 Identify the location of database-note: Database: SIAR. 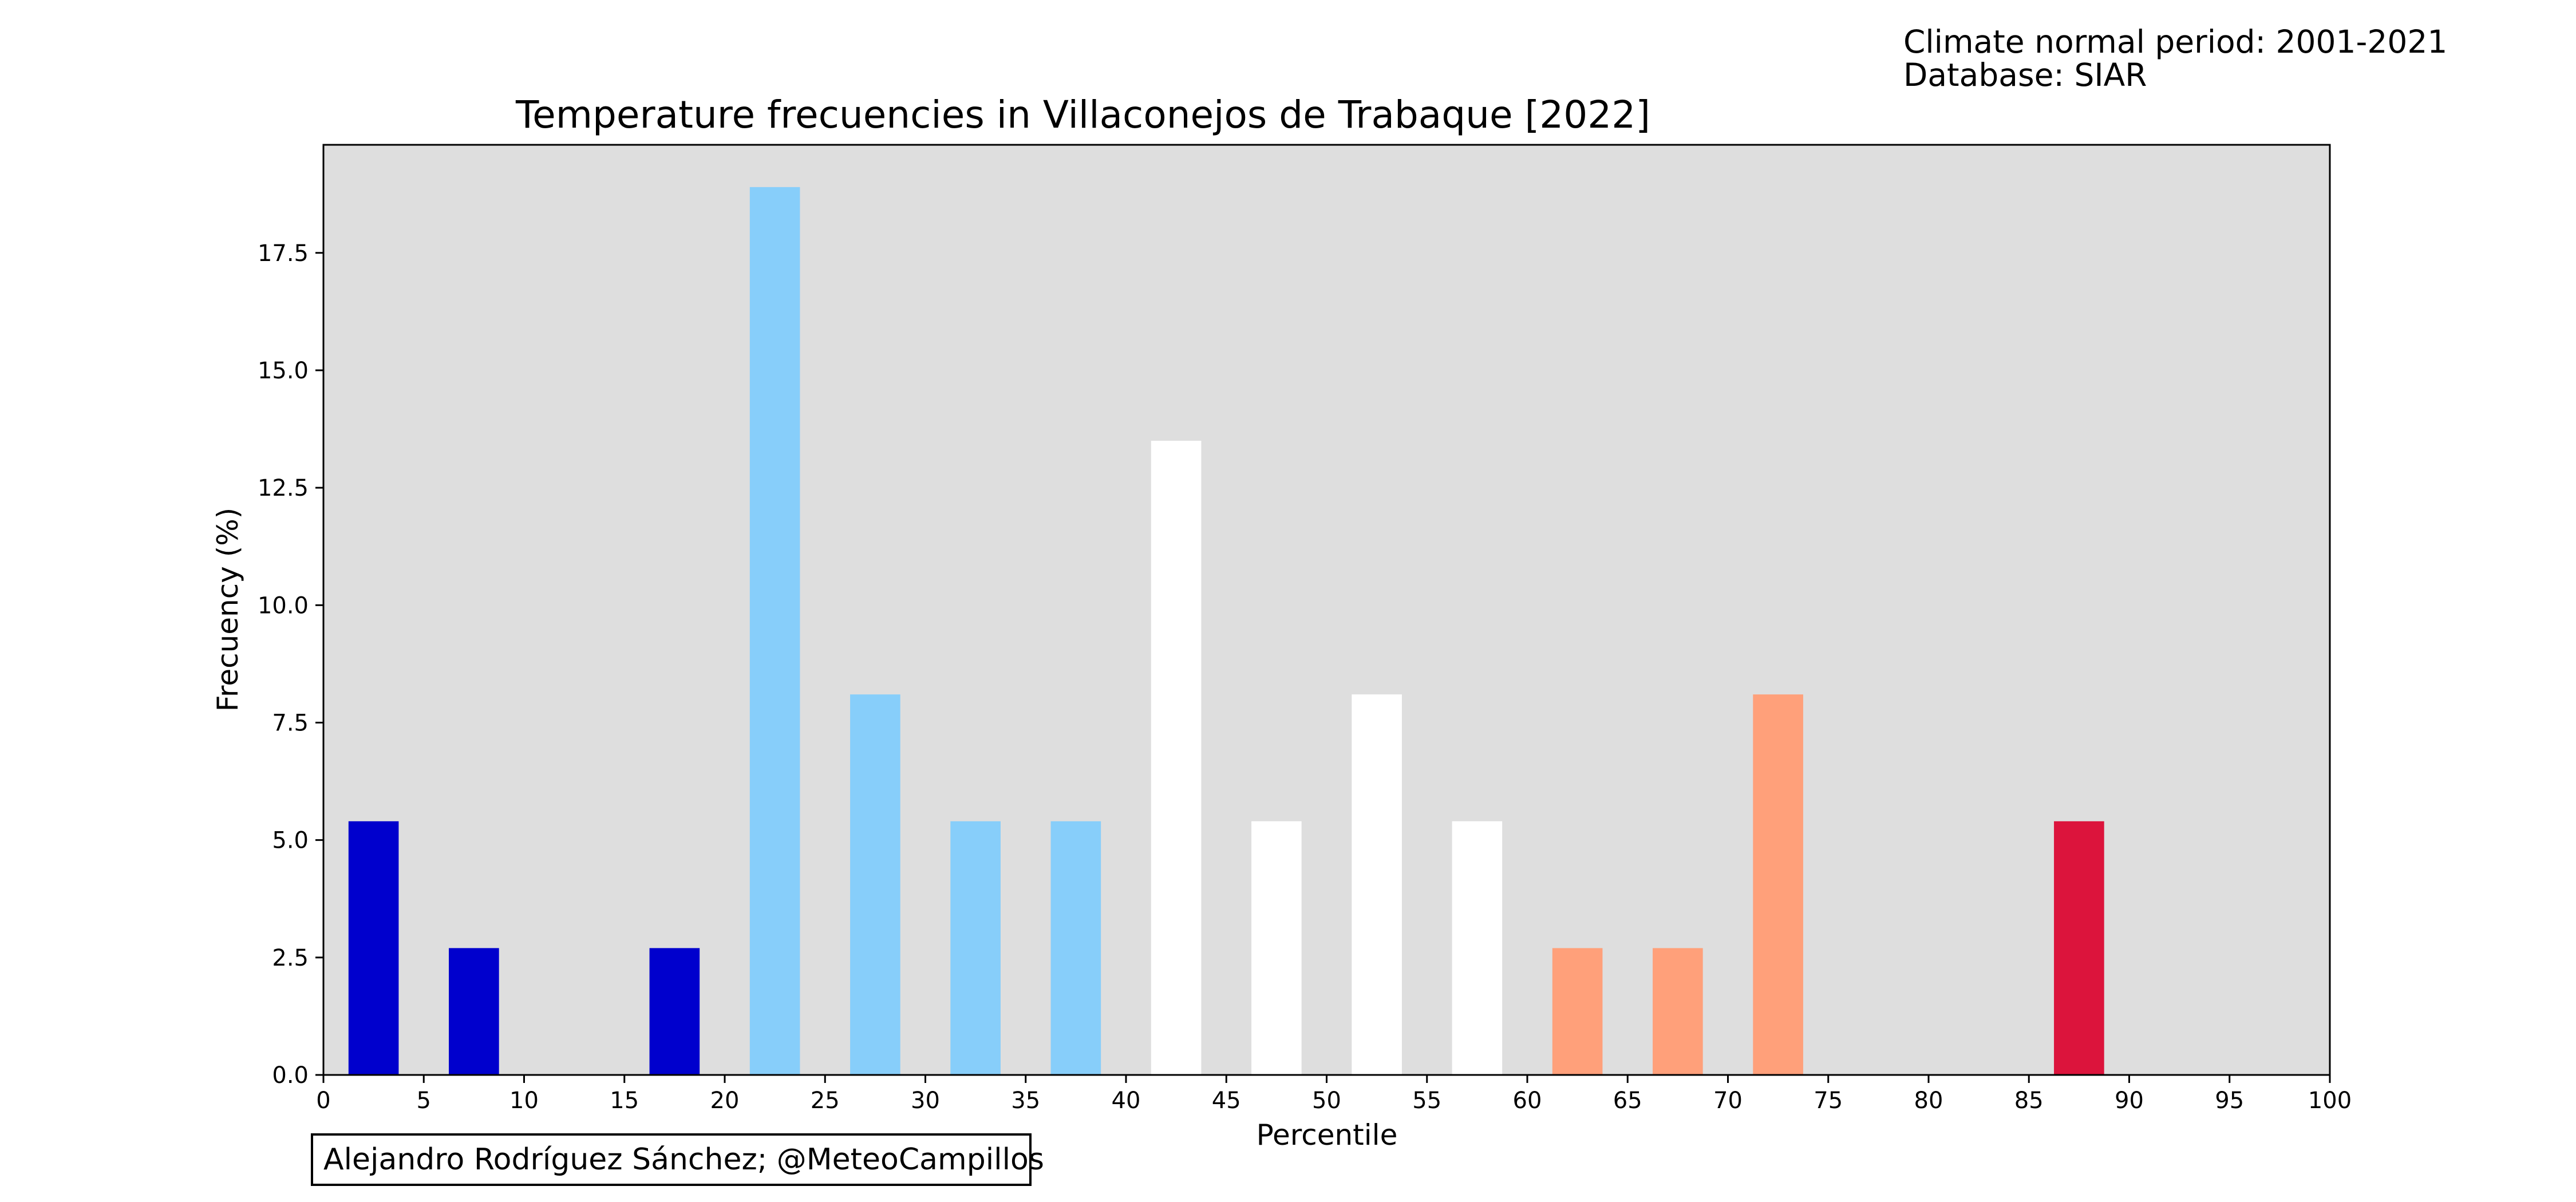
(2025, 75).